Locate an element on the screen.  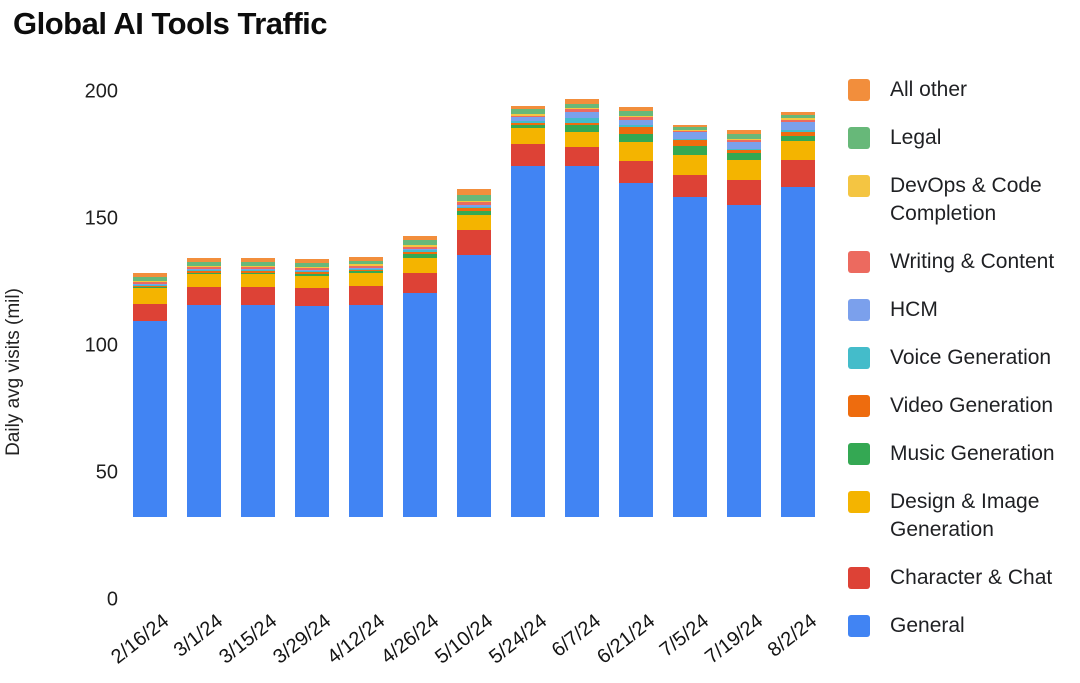
legend-label: Voice Generation is located at coordinates (971, 357).